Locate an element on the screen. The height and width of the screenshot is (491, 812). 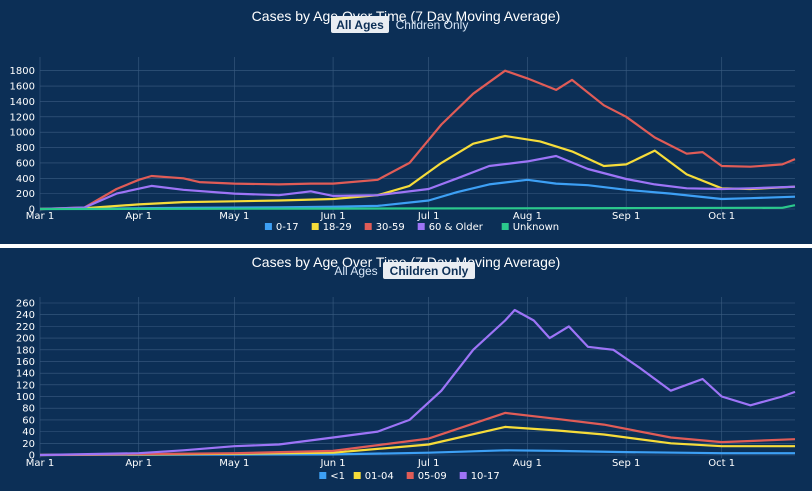
y-tick-label: 1600 is located at coordinates (22, 87).